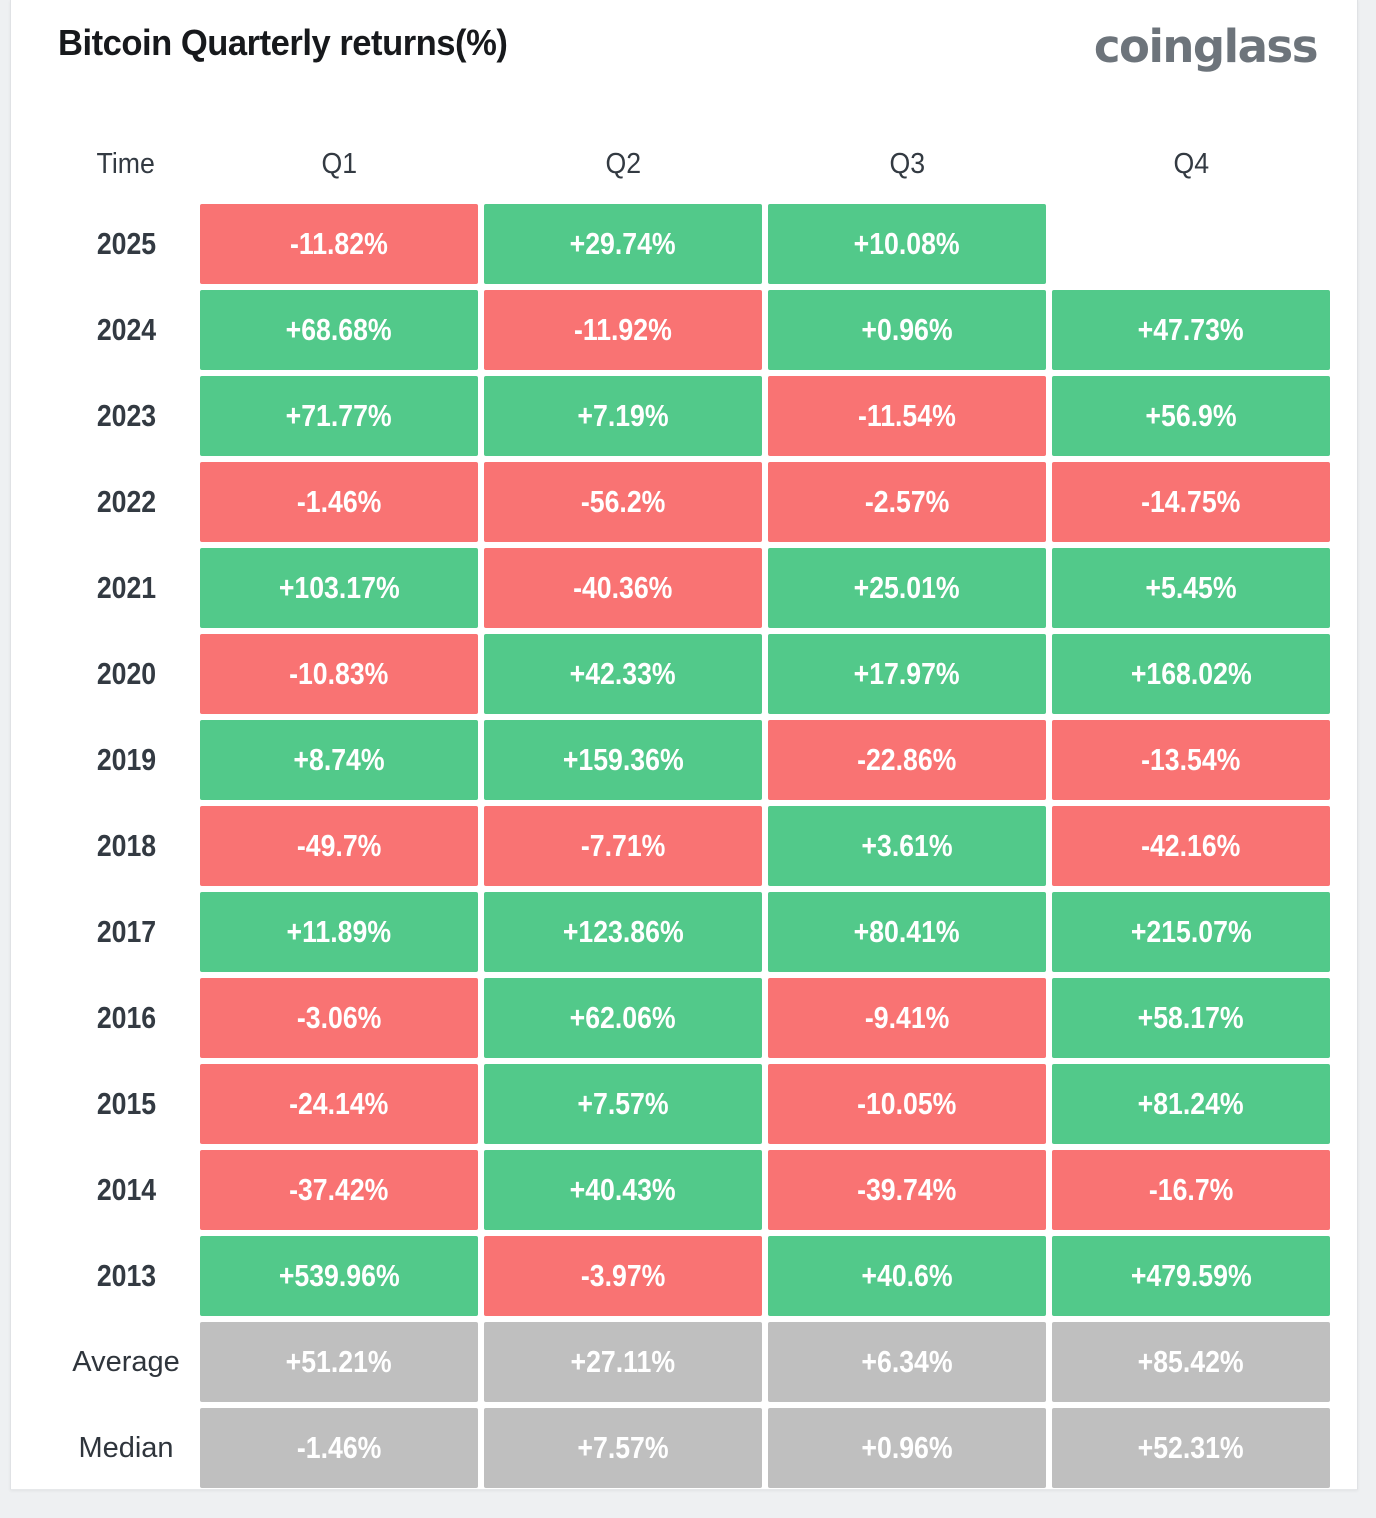  Describe the element at coordinates (339, 760) in the screenshot. I see `cell-2019-q1: +8.74%` at that location.